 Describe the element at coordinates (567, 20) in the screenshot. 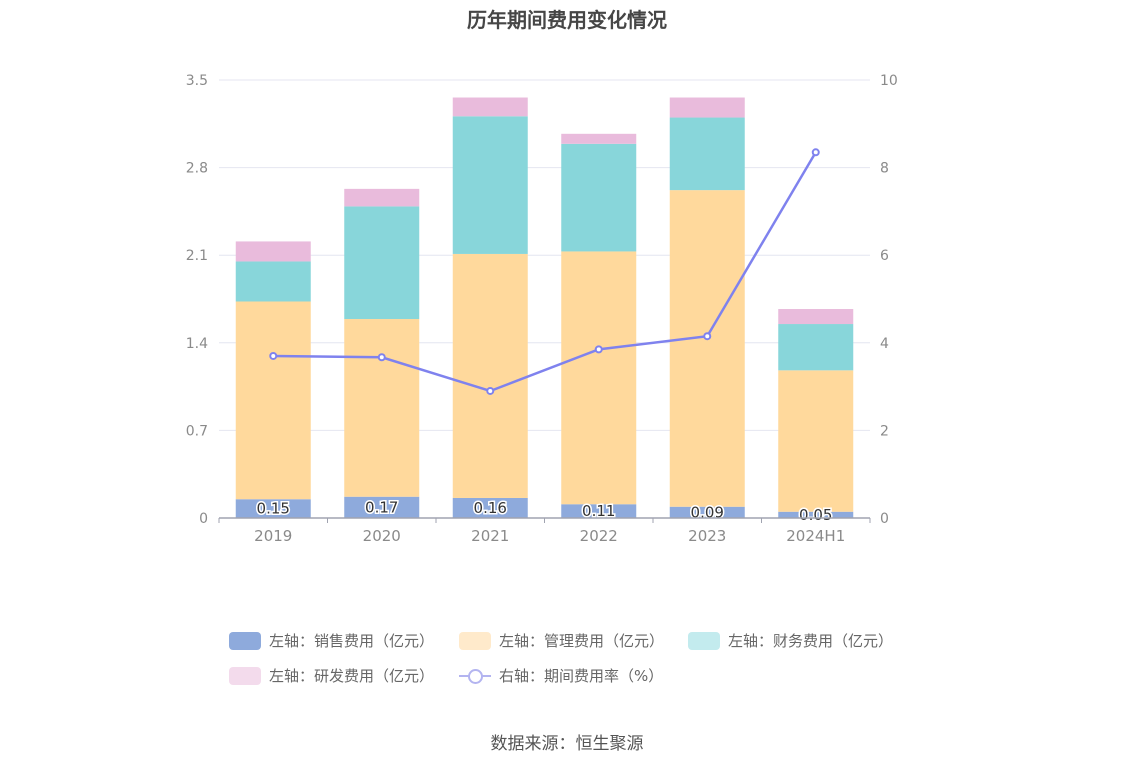

I see `chart-title: 历年期间费用变化情况` at that location.